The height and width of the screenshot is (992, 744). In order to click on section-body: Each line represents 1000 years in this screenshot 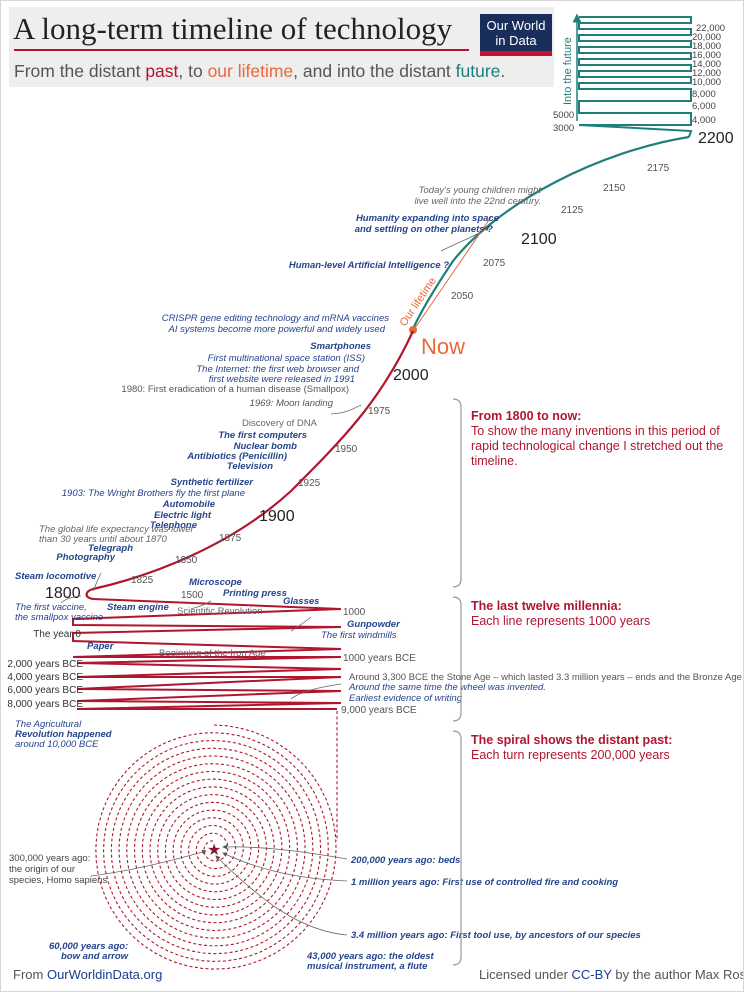, I will do `click(561, 621)`.